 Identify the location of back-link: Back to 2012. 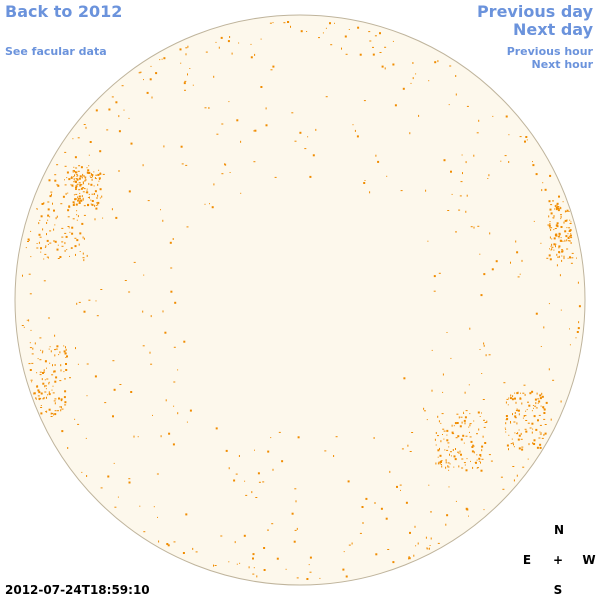
(64, 11).